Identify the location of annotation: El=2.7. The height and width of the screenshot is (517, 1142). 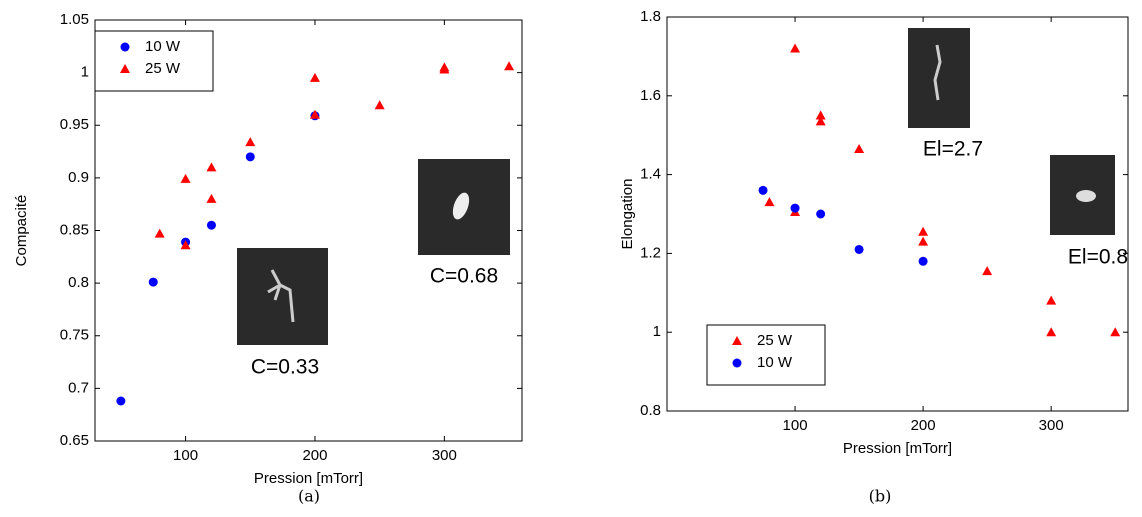
(953, 149).